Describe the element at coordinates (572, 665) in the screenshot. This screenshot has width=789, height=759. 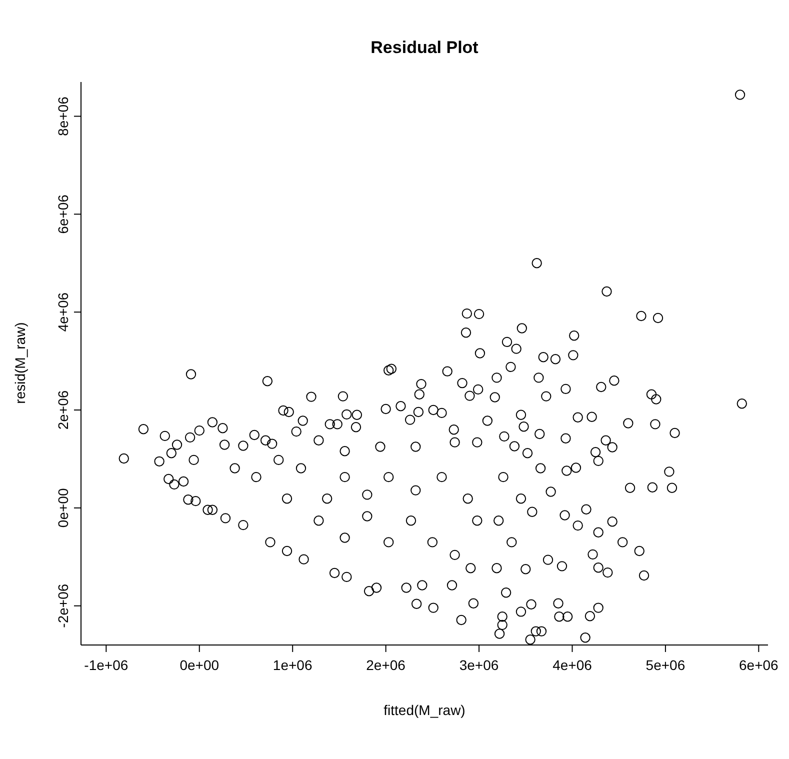
I see `x-tick-label: 4e+06` at that location.